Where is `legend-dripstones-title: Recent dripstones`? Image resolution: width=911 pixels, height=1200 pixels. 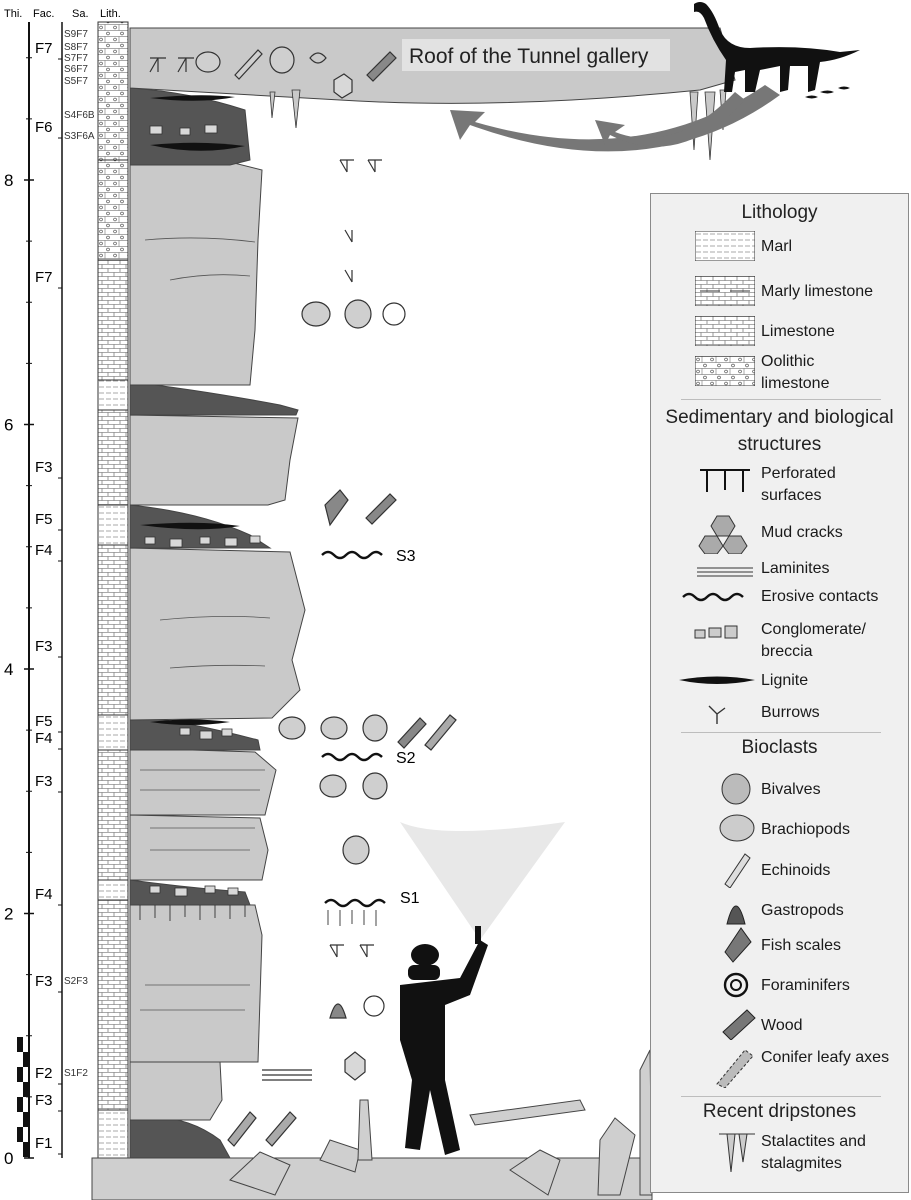 legend-dripstones-title: Recent dripstones is located at coordinates (779, 1111).